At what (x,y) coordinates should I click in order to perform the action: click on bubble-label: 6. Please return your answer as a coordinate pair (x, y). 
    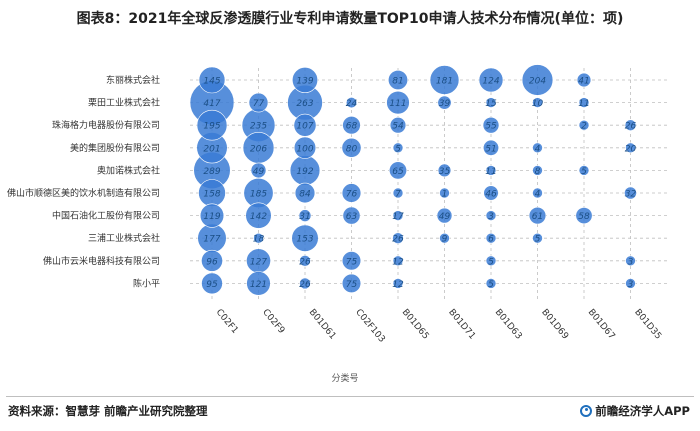
    Looking at the image, I should click on (491, 240).